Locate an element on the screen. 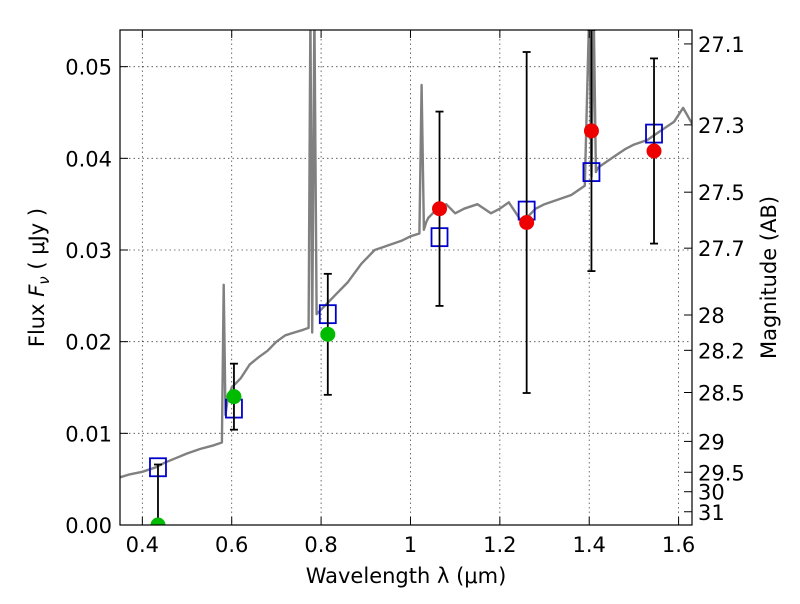 Image resolution: width=800 pixels, height=604 pixels. mag-tick-label: 29.5 is located at coordinates (721, 473).